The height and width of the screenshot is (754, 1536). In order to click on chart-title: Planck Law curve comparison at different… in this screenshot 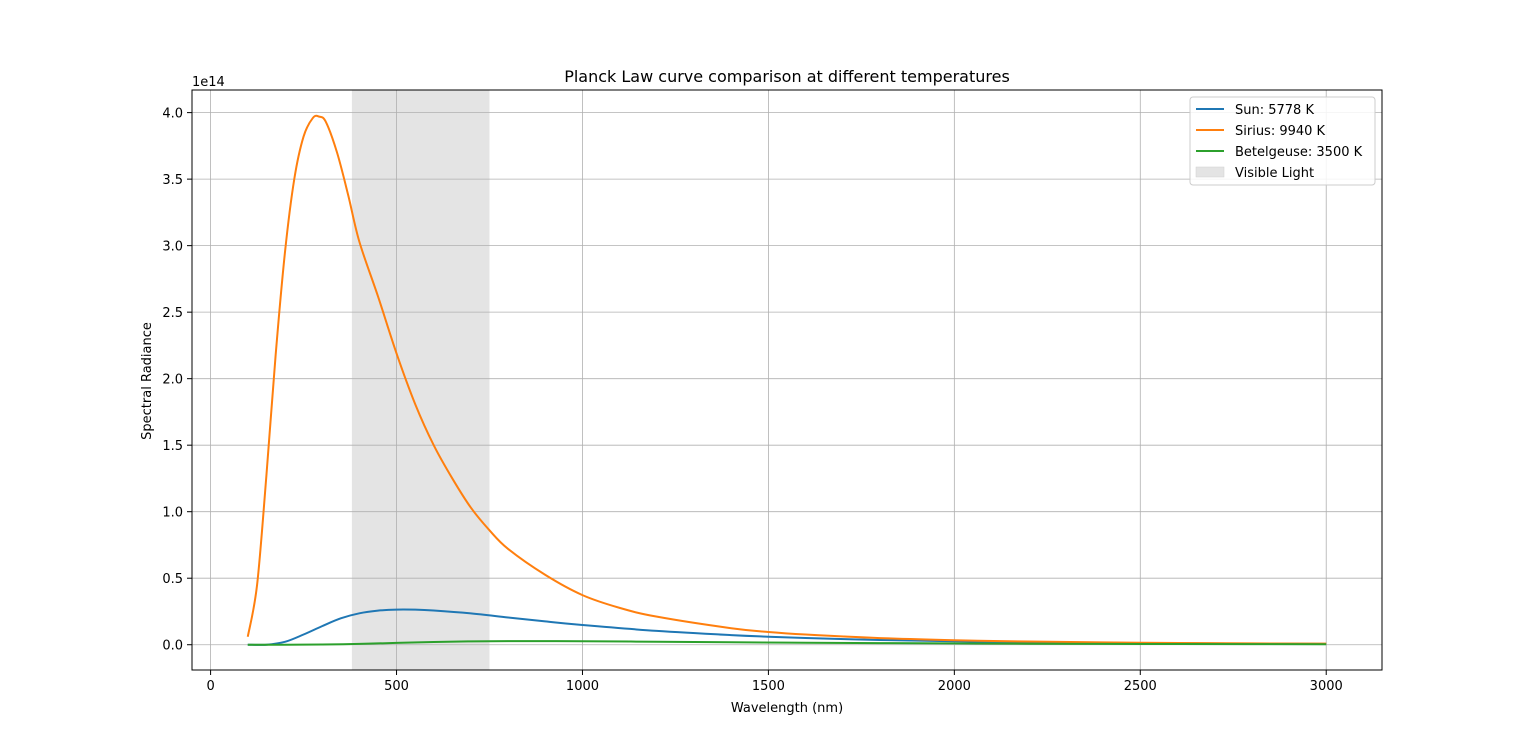, I will do `click(787, 76)`.